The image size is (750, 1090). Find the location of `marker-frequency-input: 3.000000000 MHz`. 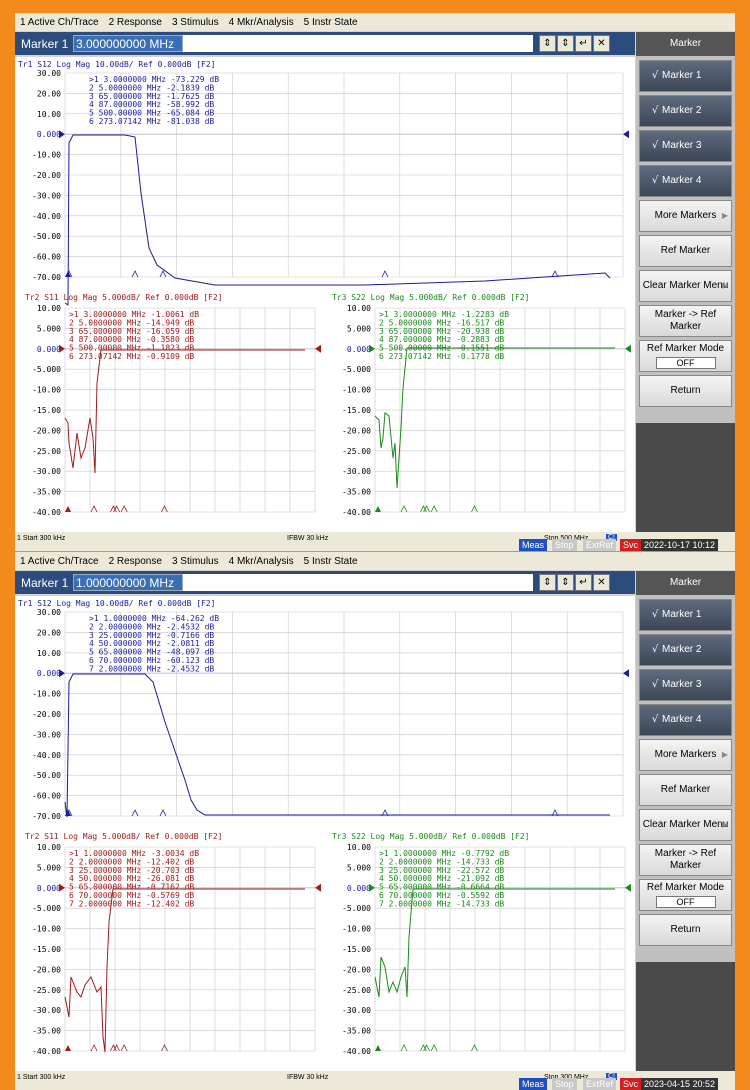

marker-frequency-input: 3.000000000 MHz is located at coordinates (128, 43).